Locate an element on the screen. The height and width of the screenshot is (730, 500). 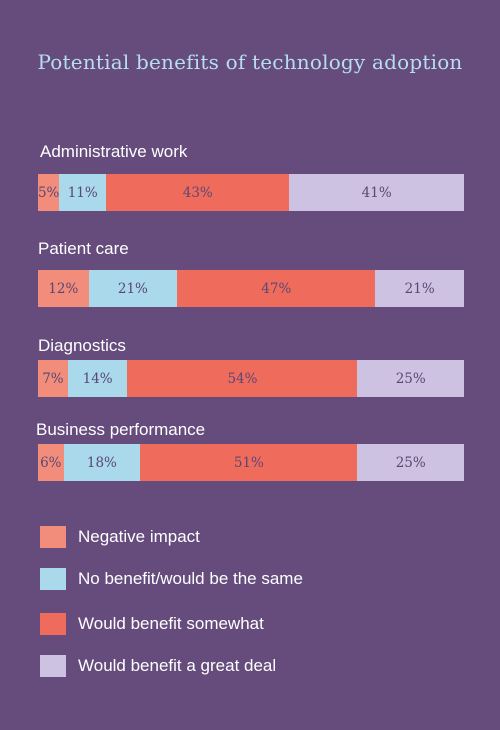
bar-segment: 5% is located at coordinates (49, 192).